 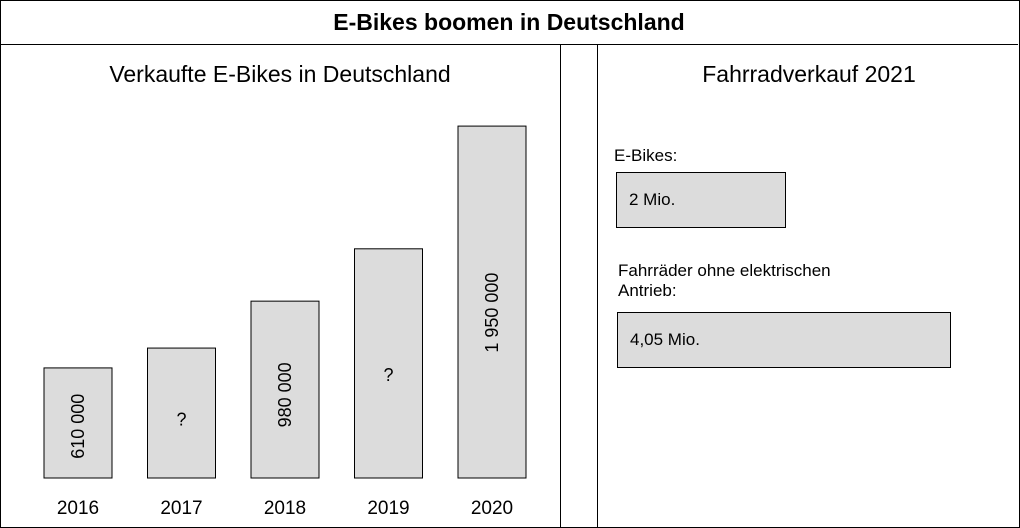 What do you see at coordinates (285, 508) in the screenshot?
I see `x-tick-2018: 2018` at bounding box center [285, 508].